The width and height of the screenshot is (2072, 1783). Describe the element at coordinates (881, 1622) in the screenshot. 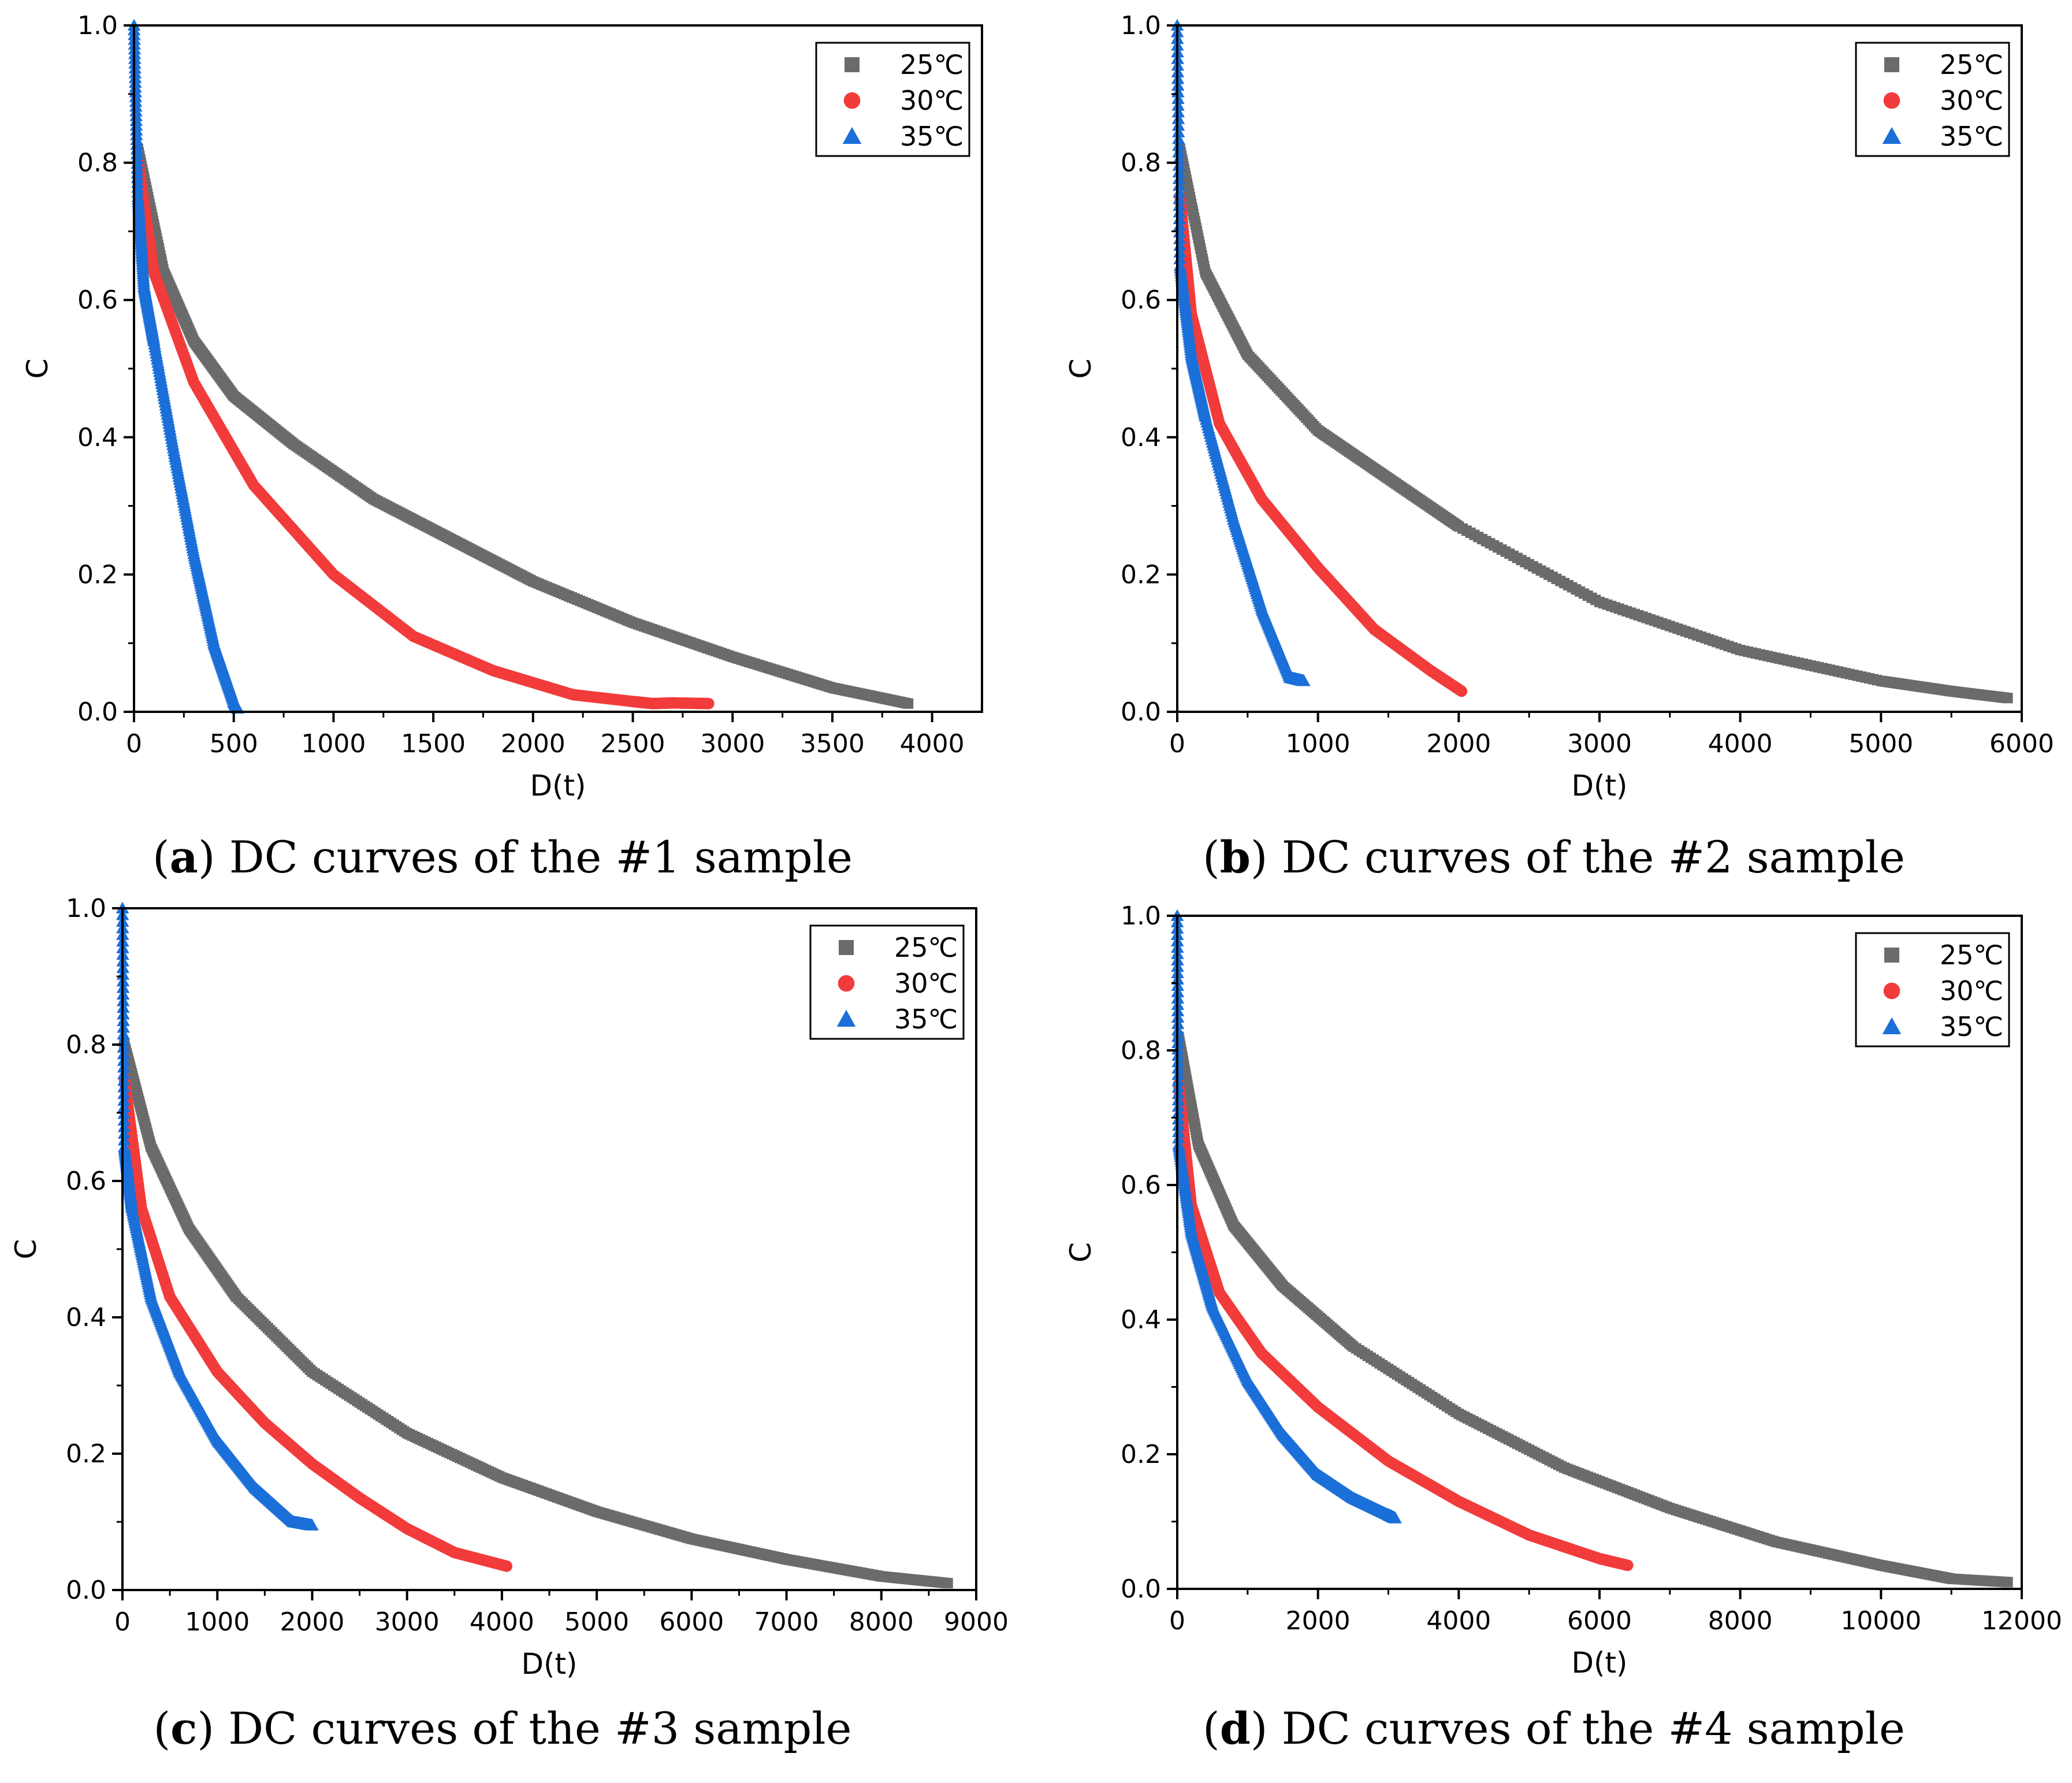

I see `x-tick-label: 8000` at that location.